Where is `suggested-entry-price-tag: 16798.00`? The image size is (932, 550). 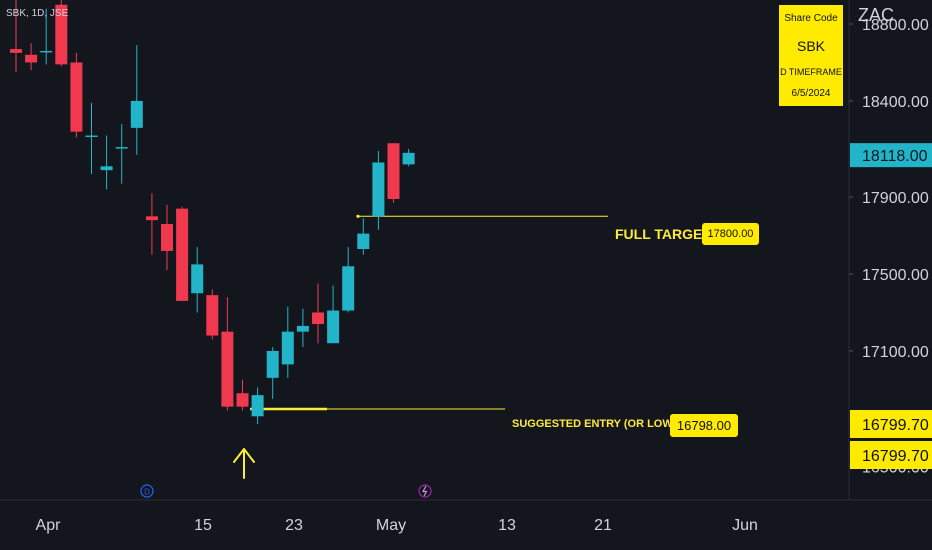 suggested-entry-price-tag: 16798.00 is located at coordinates (704, 425).